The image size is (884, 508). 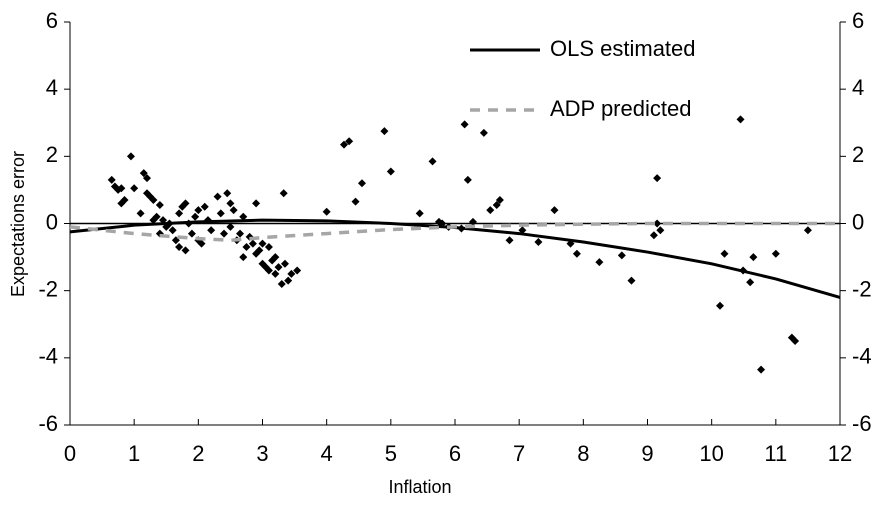 I want to click on x-tick-label: 4, so click(x=327, y=453).